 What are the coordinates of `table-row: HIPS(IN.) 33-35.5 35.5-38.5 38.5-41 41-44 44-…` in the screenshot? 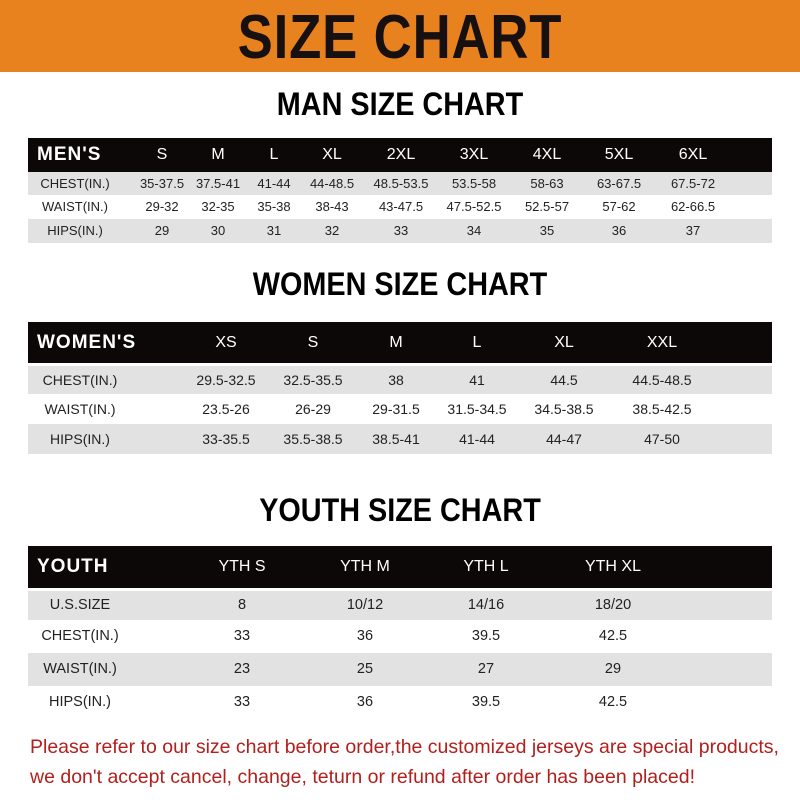 It's located at (400, 439).